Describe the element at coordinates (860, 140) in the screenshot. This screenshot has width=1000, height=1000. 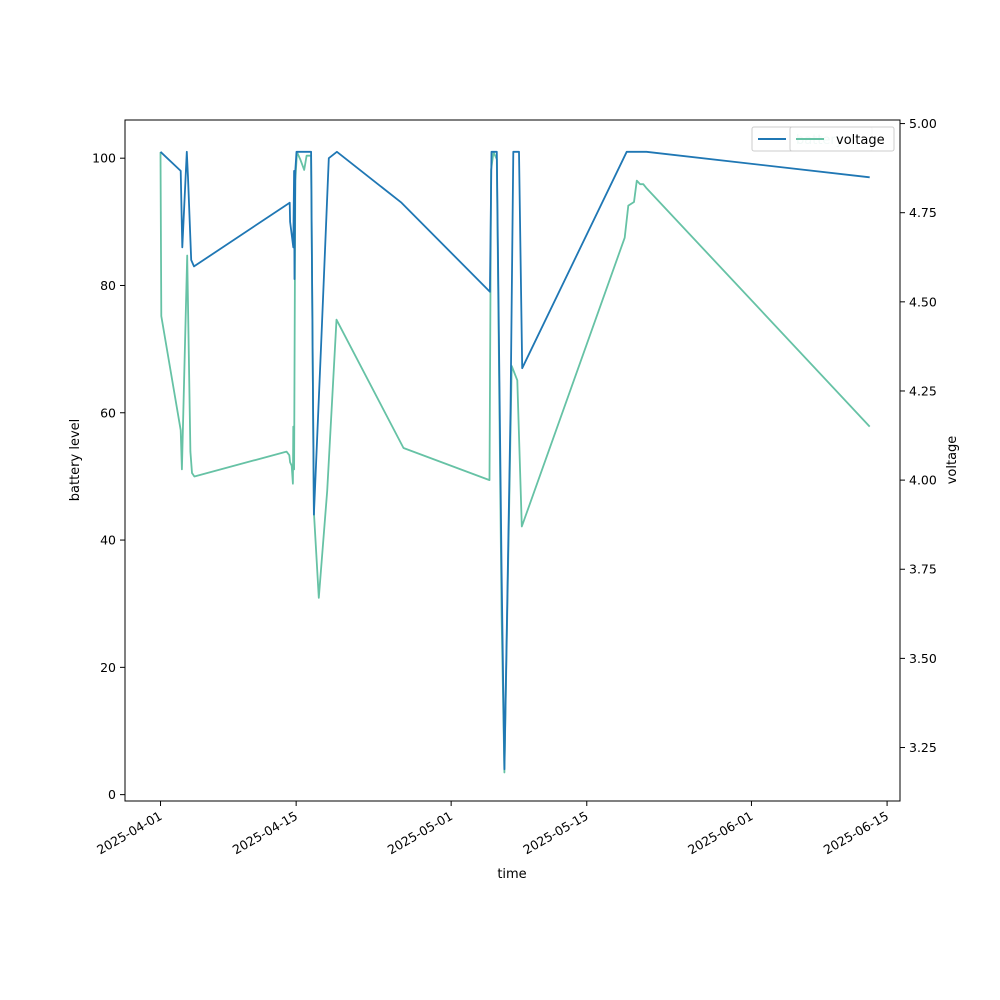
I see `legend-voltage-label: voltage` at that location.